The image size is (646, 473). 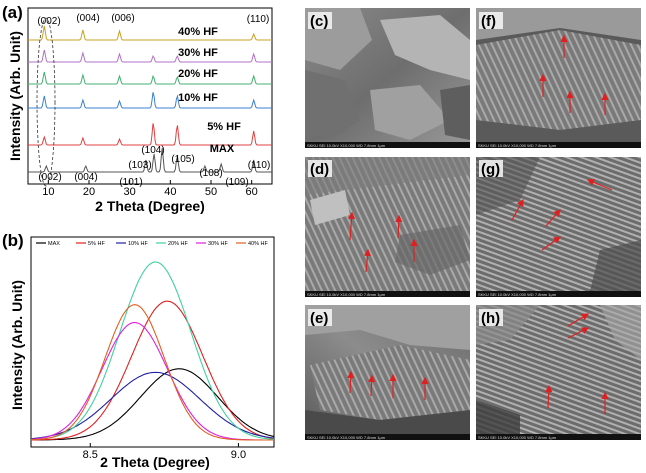 I want to click on panel-a-xlabel: 2 Theta (Degree), so click(x=150, y=206).